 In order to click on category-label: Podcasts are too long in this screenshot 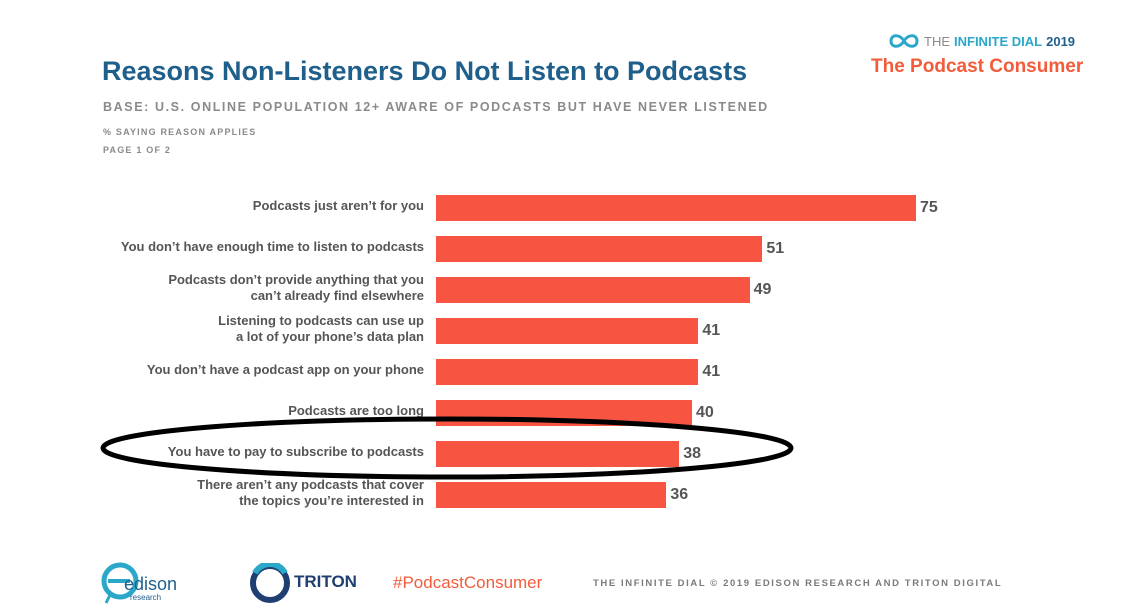, I will do `click(356, 410)`.